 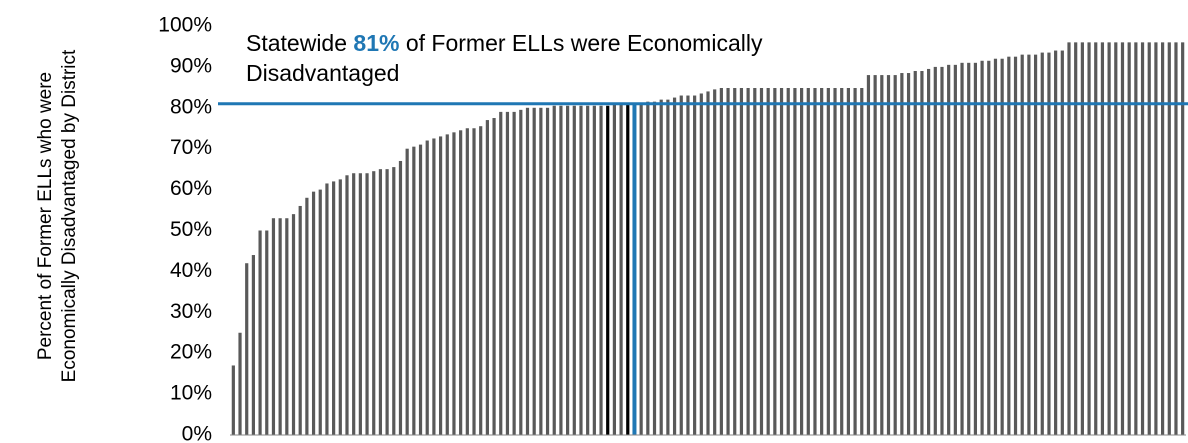 What do you see at coordinates (376, 43) in the screenshot?
I see `annotation-value: 81%` at bounding box center [376, 43].